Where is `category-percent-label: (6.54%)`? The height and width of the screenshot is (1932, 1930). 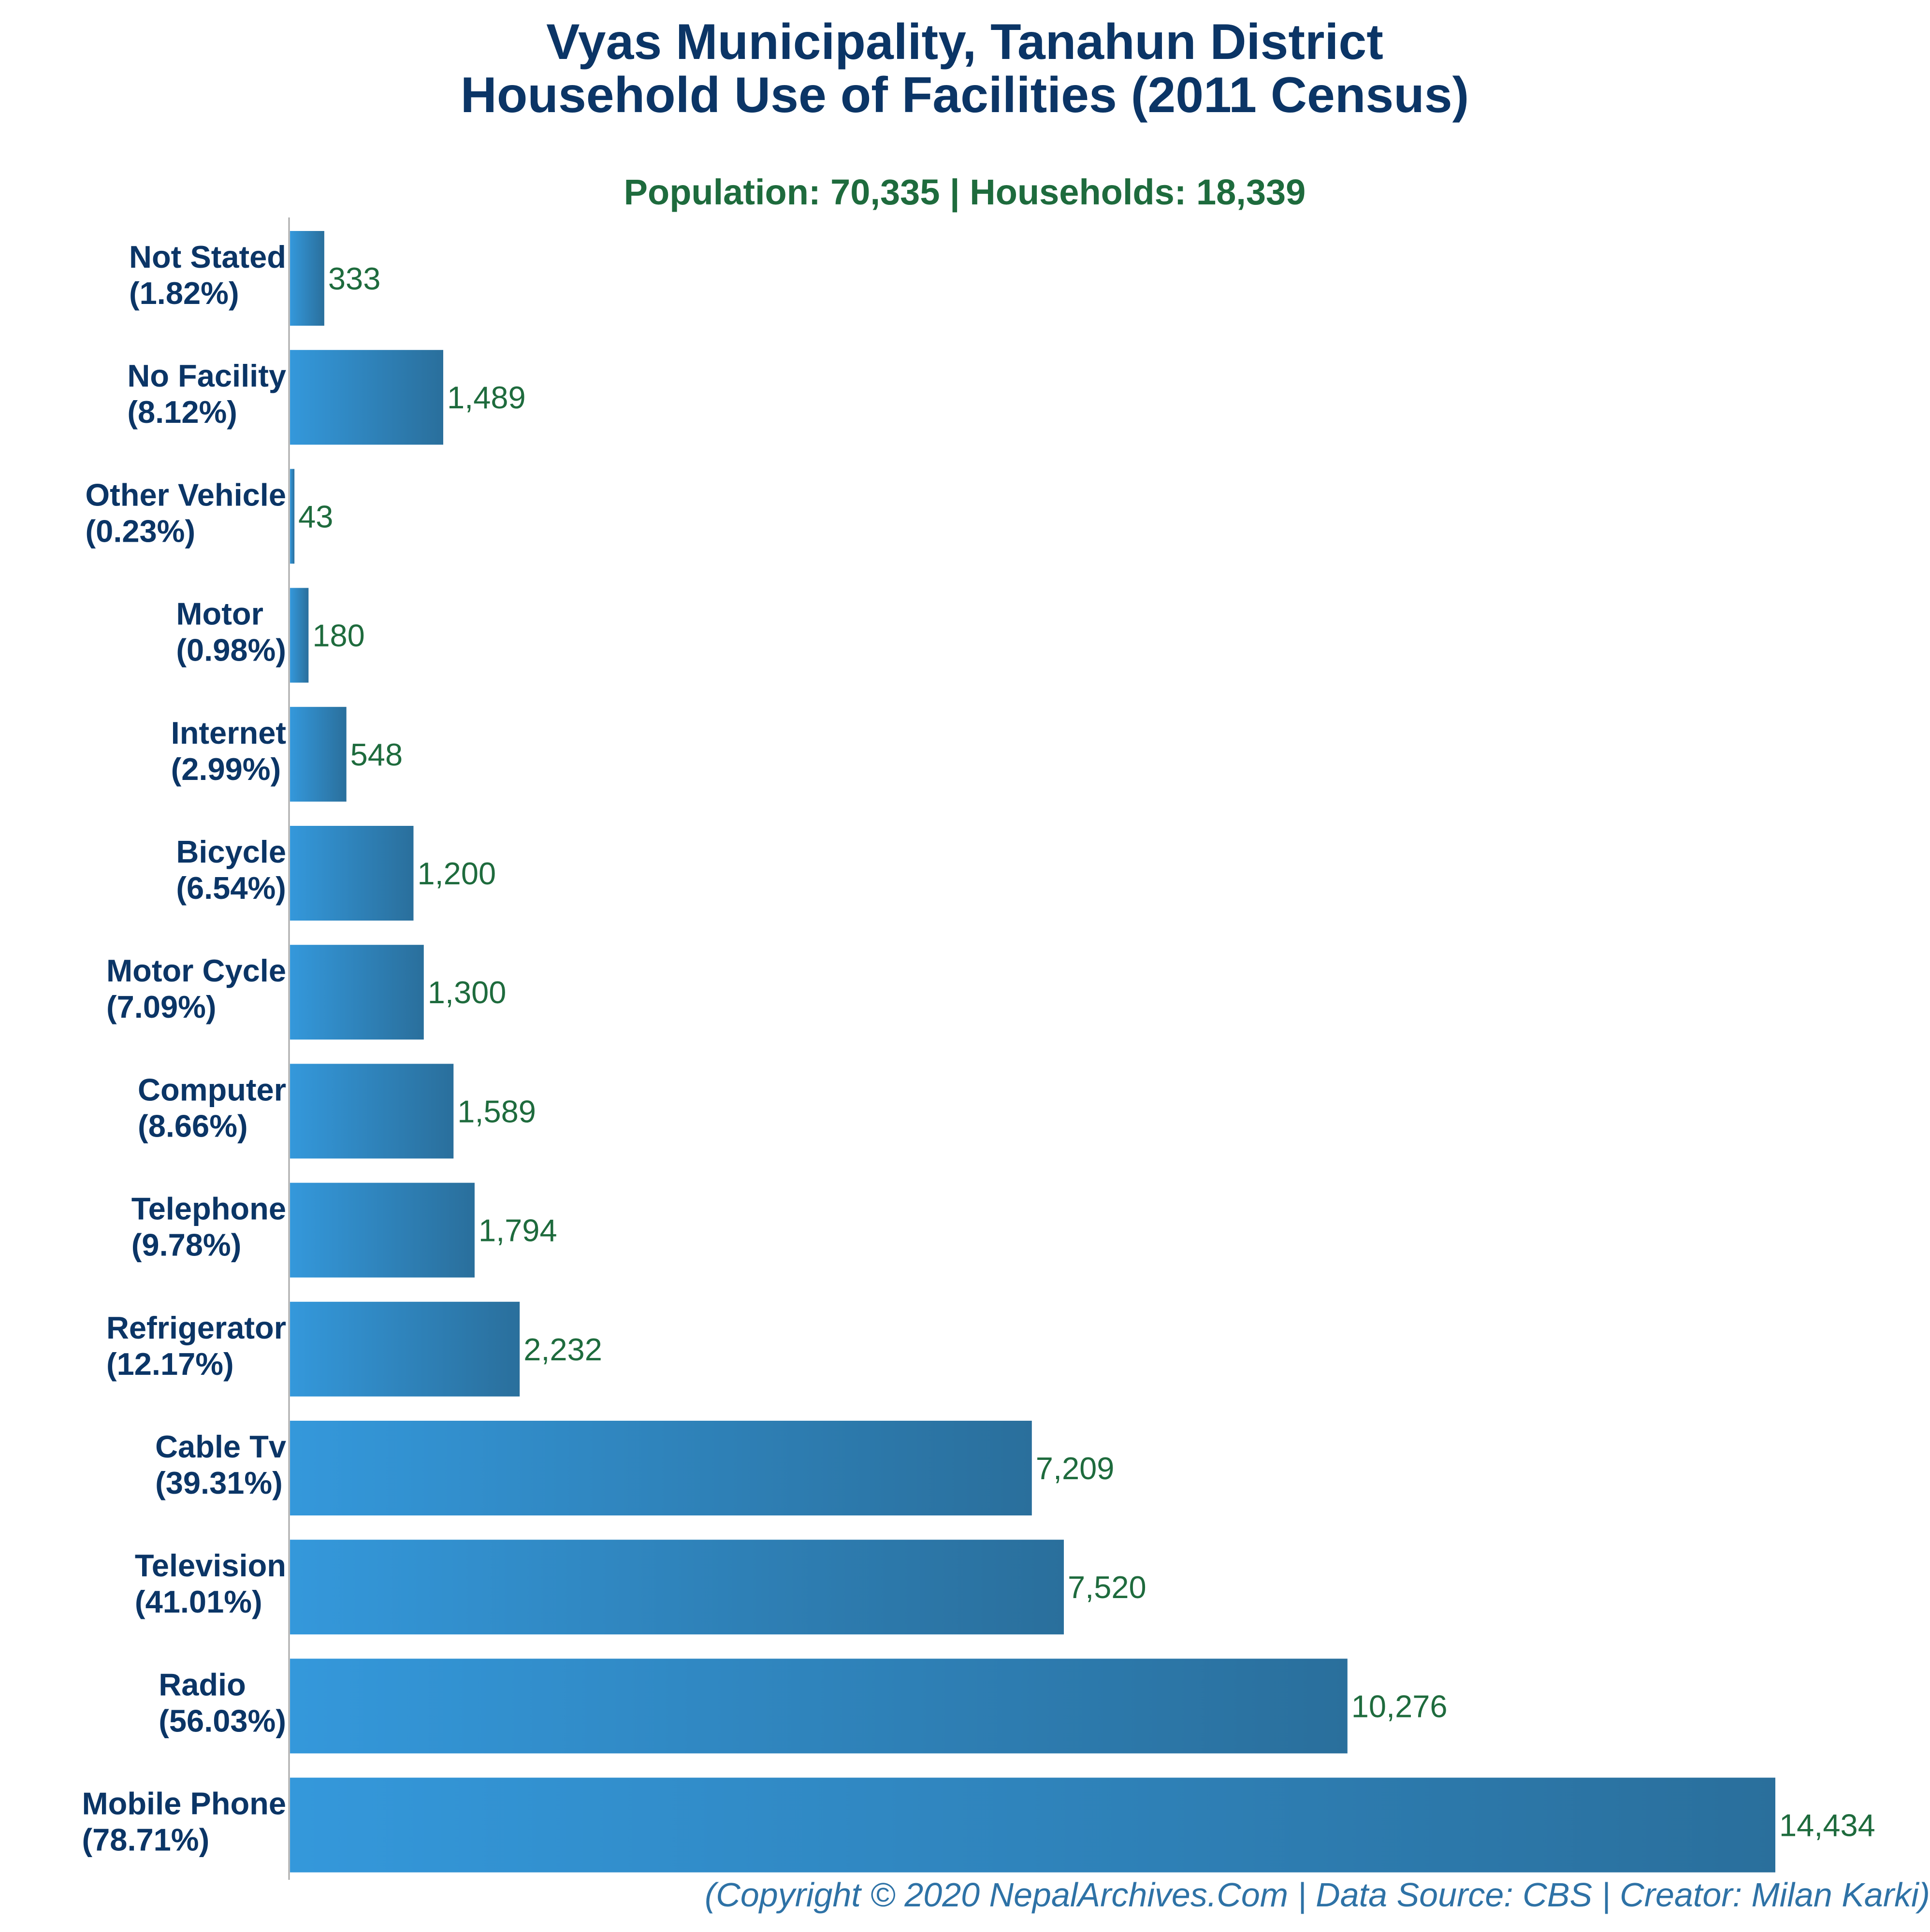 category-percent-label: (6.54%) is located at coordinates (231, 888).